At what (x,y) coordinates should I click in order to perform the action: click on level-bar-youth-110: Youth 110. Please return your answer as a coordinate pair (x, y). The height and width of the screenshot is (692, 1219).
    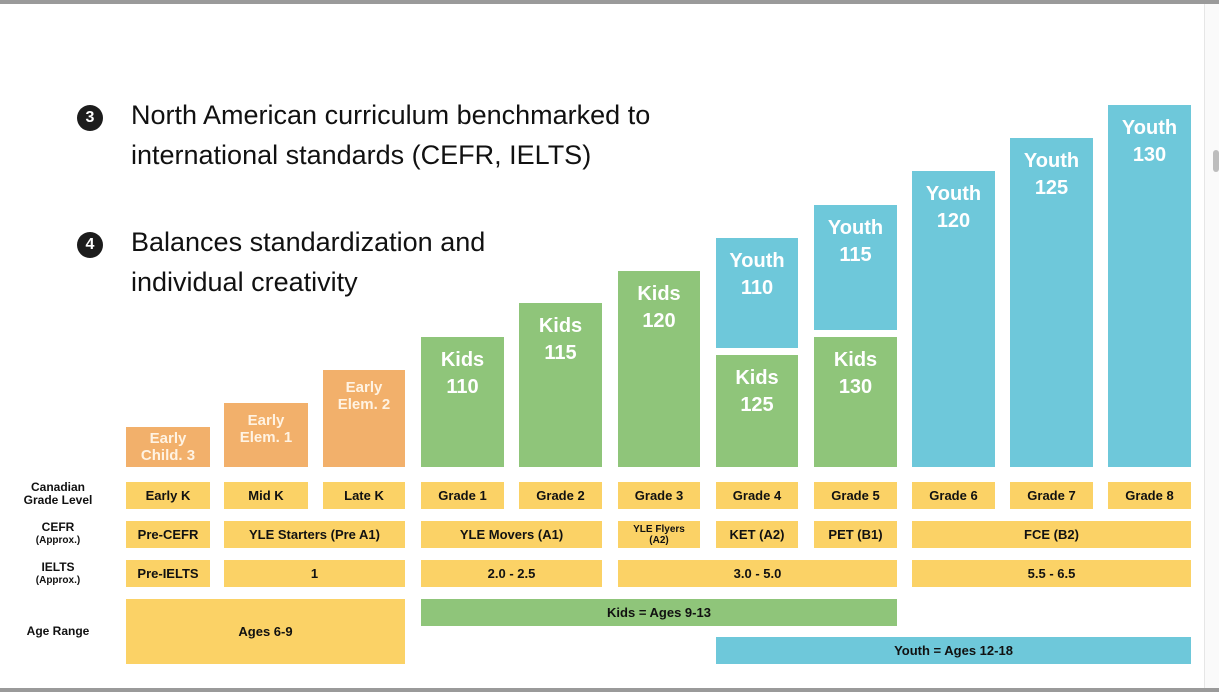
    Looking at the image, I should click on (757, 293).